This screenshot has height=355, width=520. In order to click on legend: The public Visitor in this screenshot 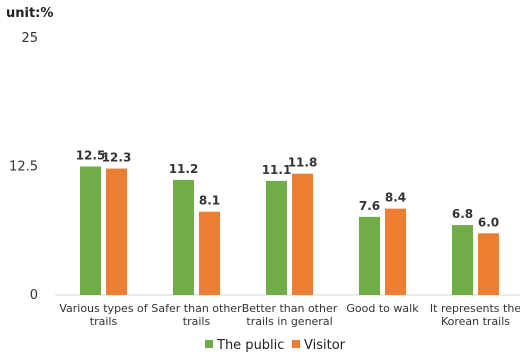, I will do `click(275, 345)`.